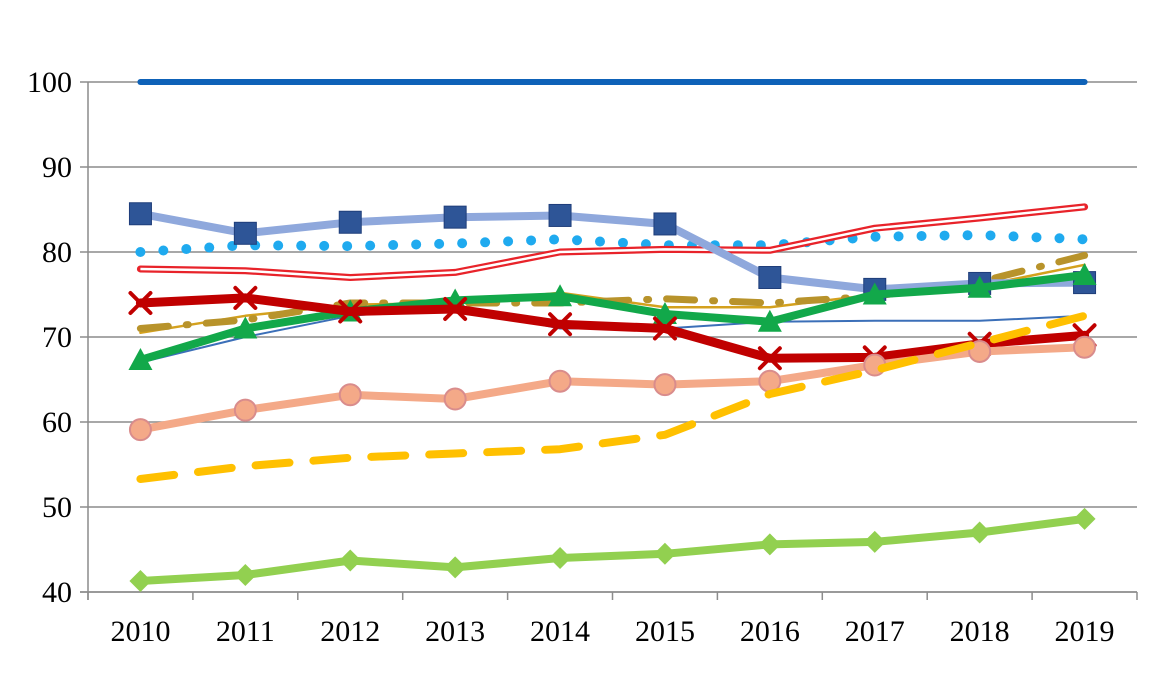 This screenshot has height=675, width=1169. What do you see at coordinates (560, 324) in the screenshot?
I see `series-darkred-x-point-2014` at bounding box center [560, 324].